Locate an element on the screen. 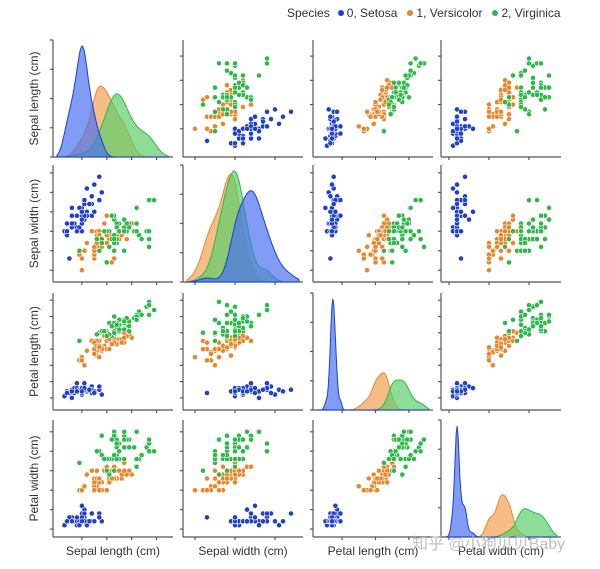  panel-petal-width-vs-sepal-length is located at coordinates (111, 480).